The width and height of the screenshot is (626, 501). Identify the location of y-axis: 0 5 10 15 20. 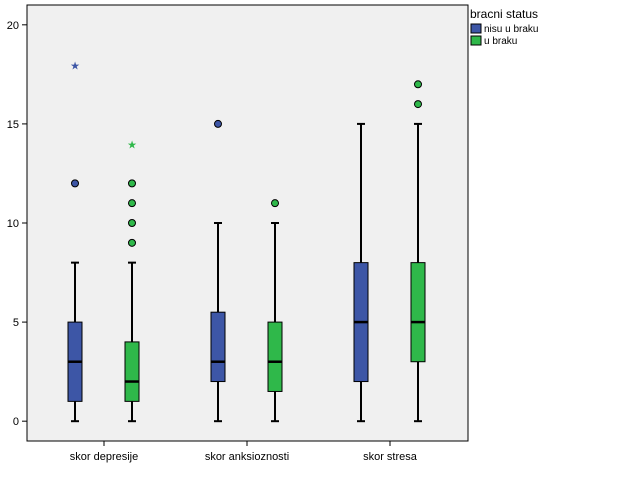
(17, 224).